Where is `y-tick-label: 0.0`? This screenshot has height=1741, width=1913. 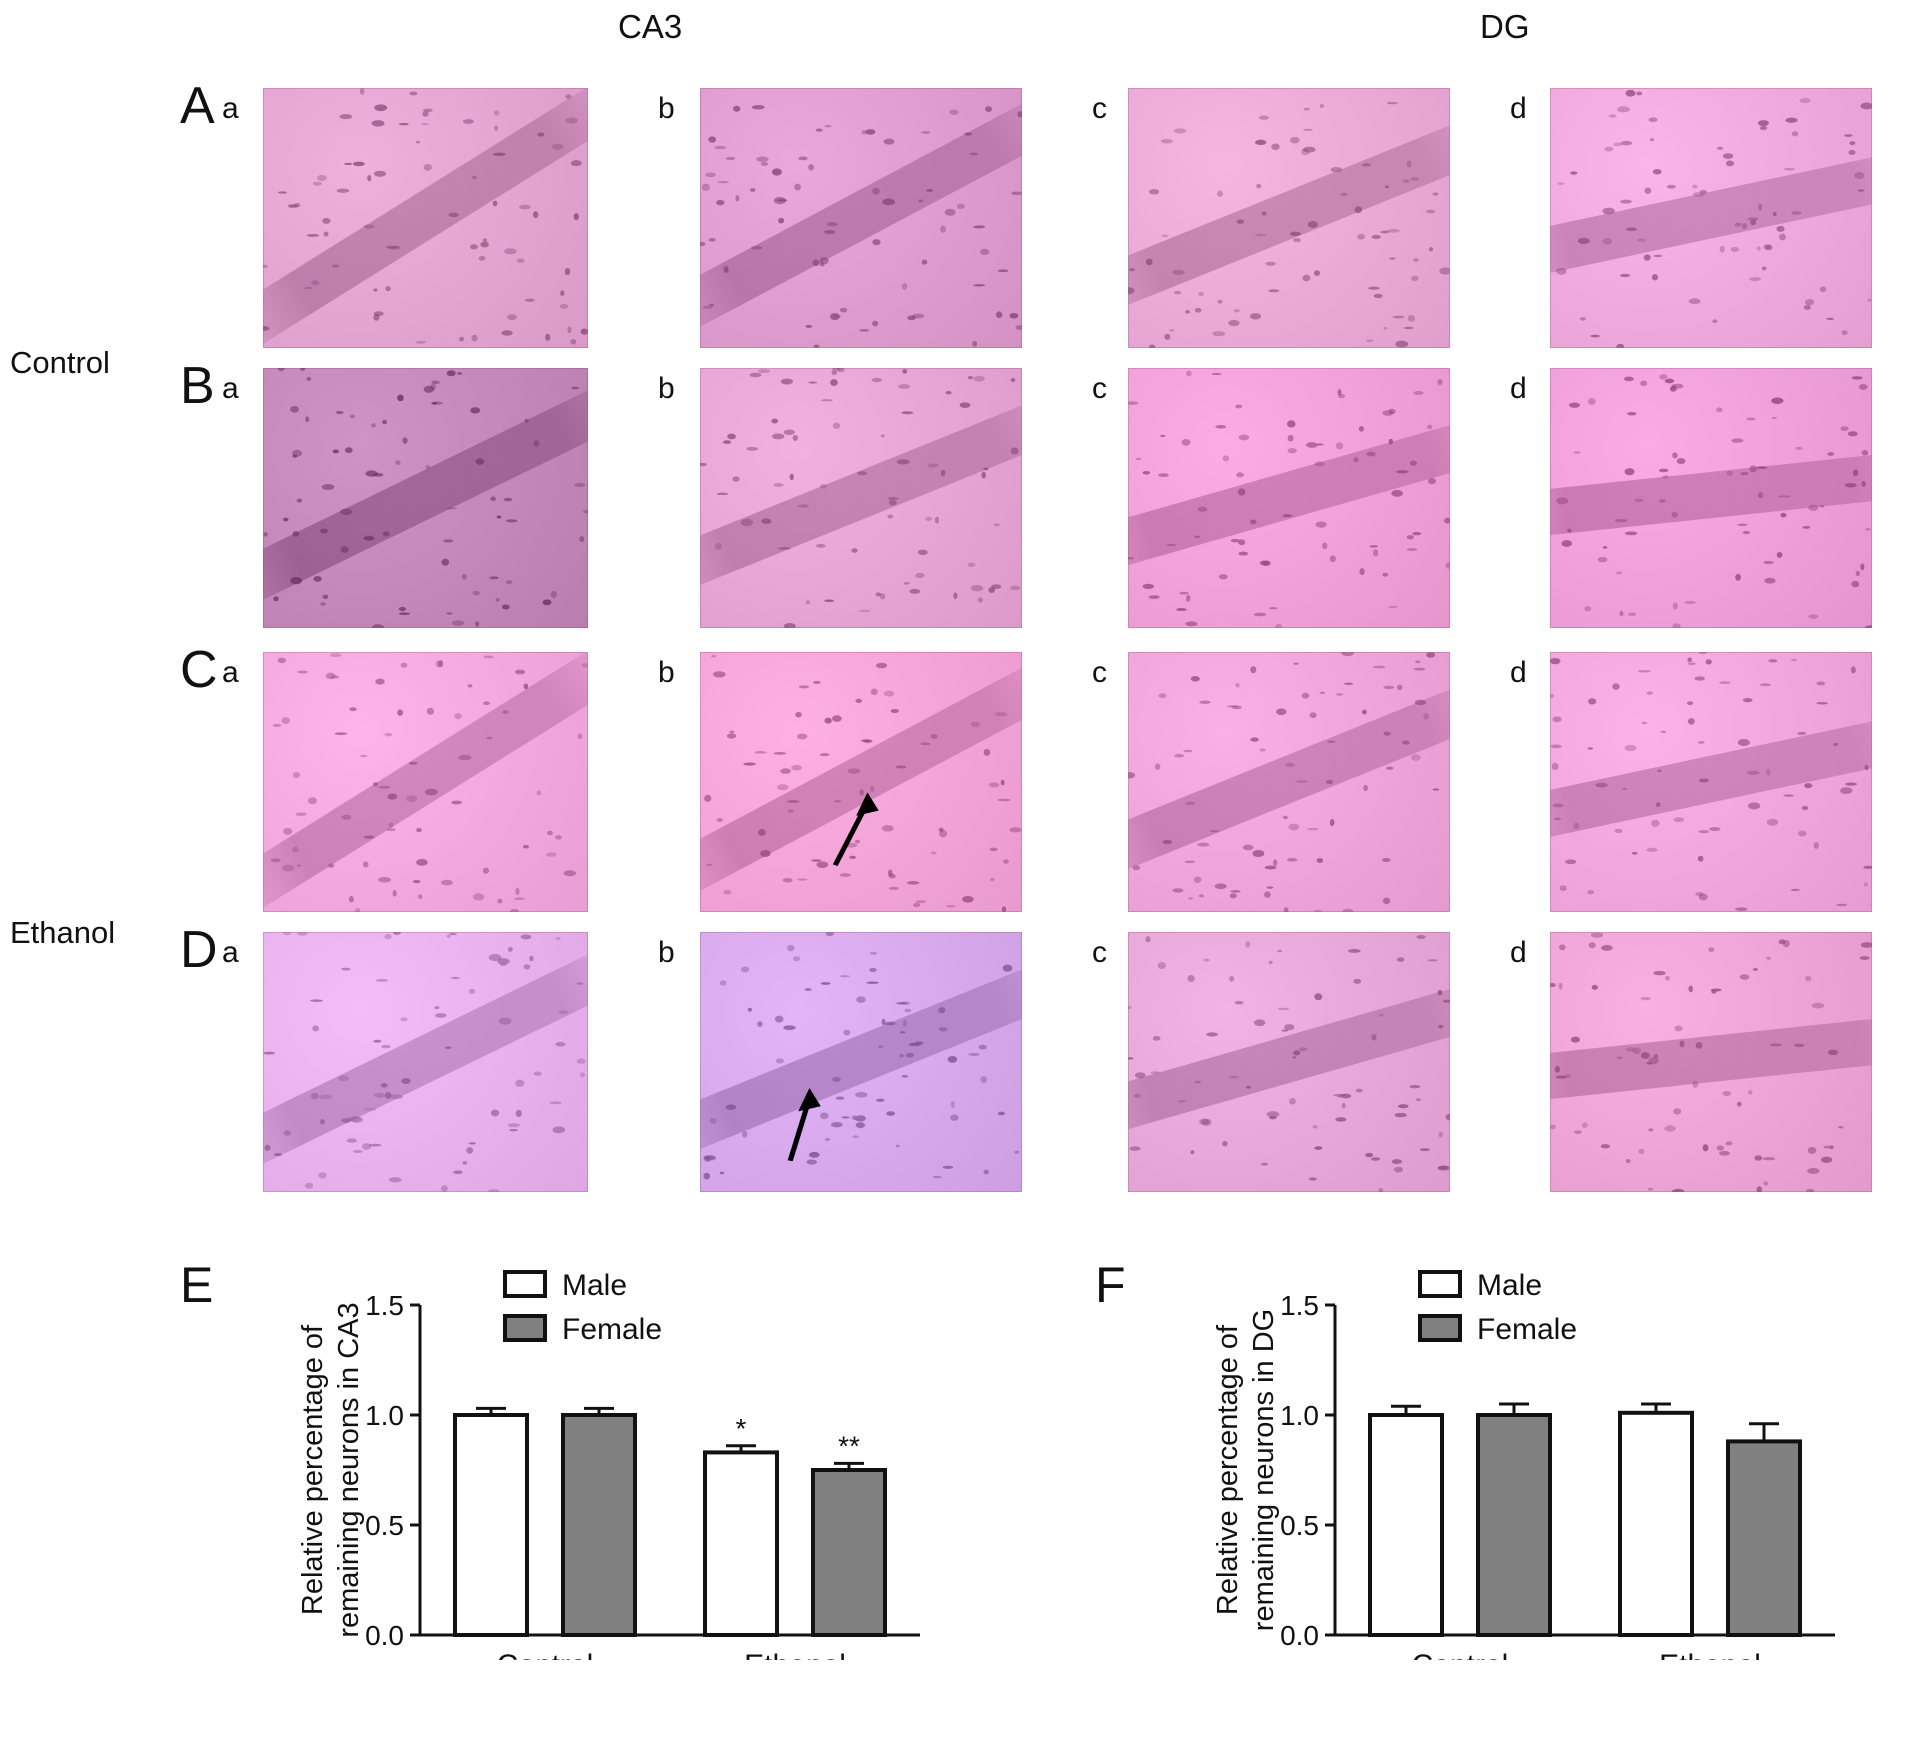 y-tick-label: 0.0 is located at coordinates (384, 1635).